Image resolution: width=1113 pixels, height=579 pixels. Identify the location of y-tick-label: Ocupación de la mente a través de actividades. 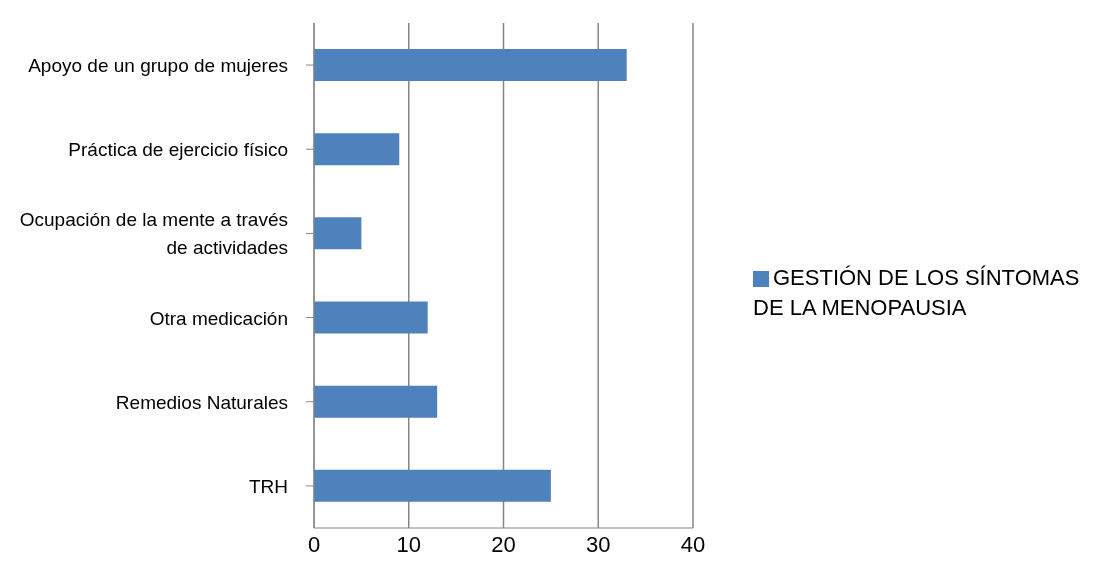
(153, 233).